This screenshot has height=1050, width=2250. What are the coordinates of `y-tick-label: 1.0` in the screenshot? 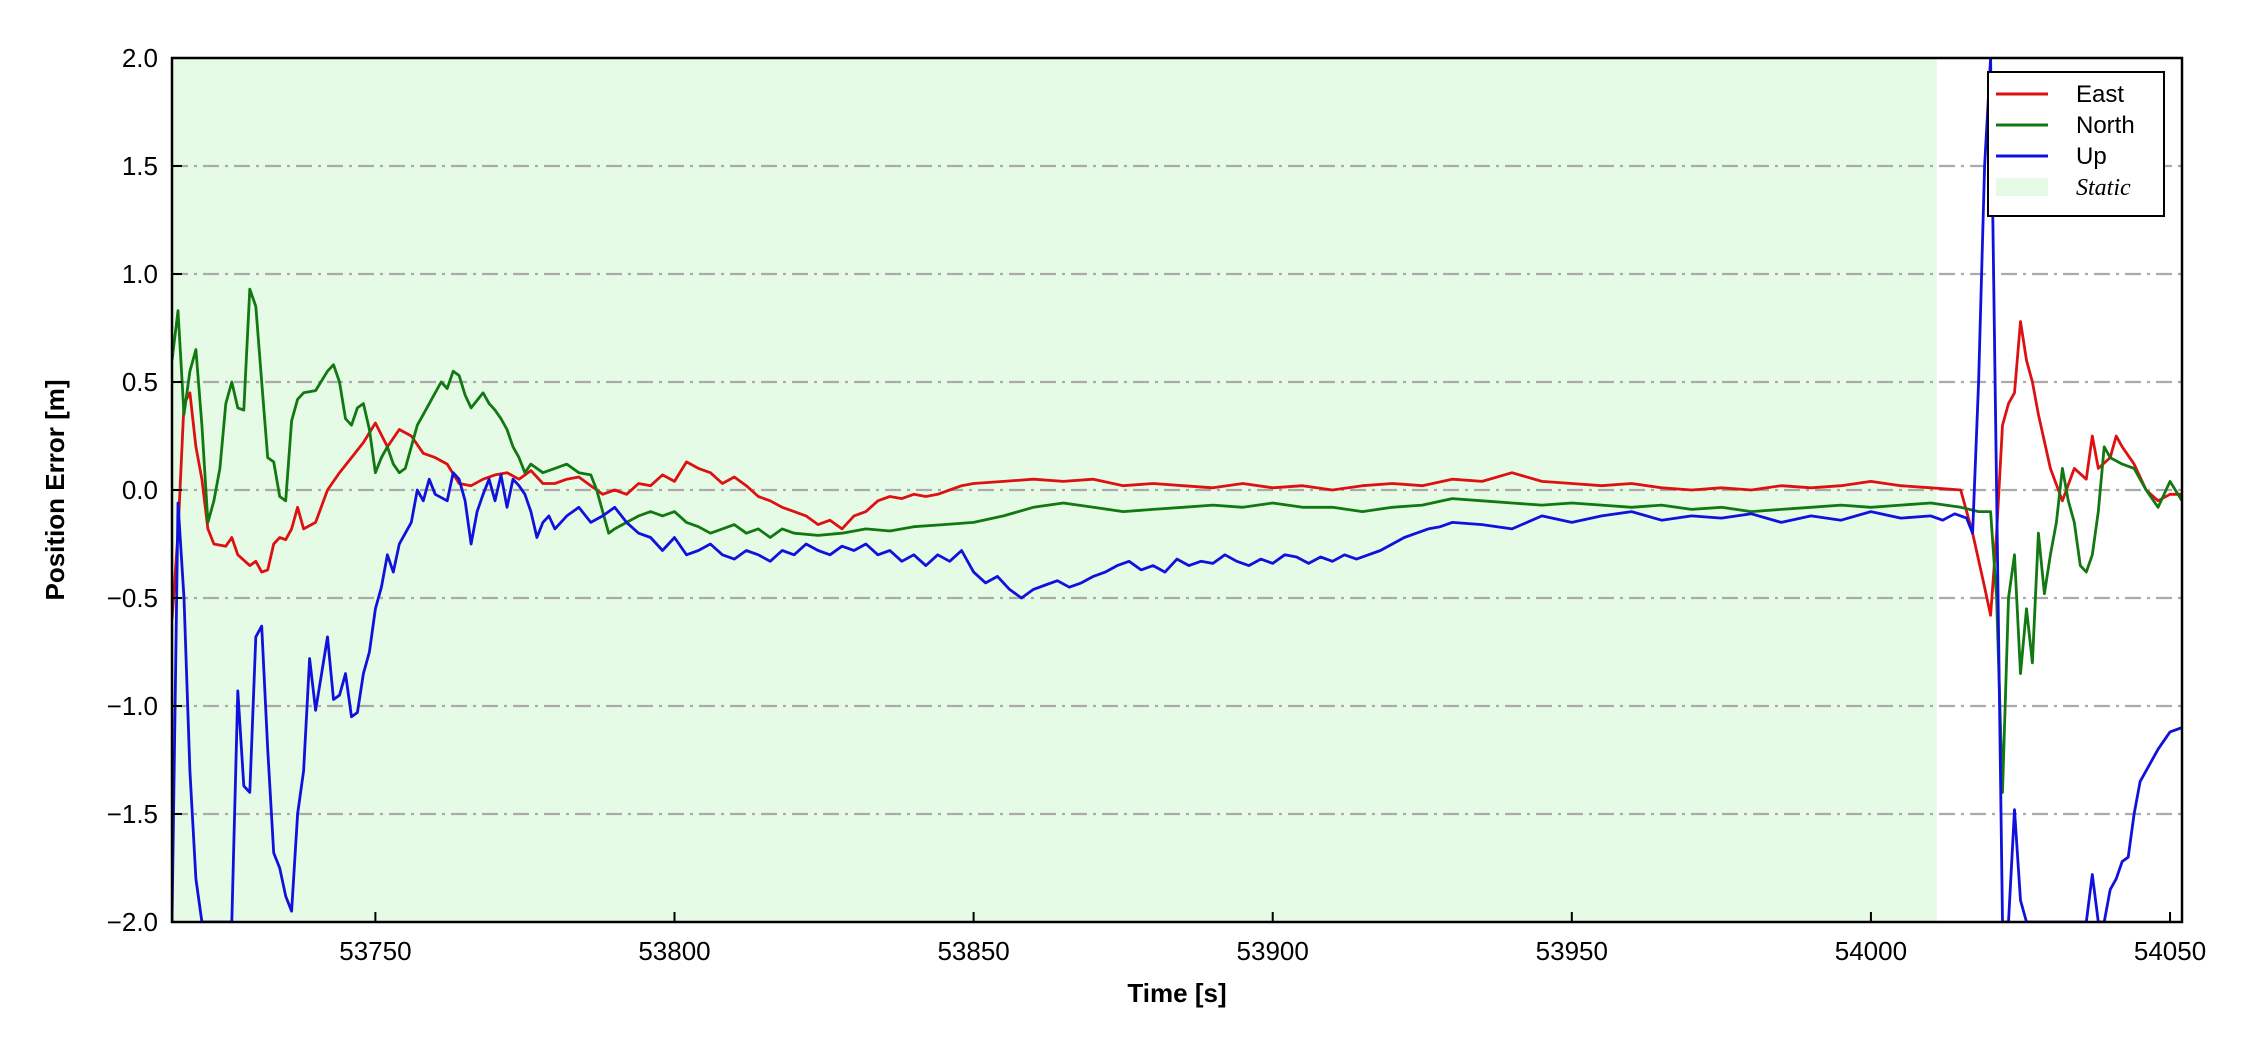 It's located at (140, 274).